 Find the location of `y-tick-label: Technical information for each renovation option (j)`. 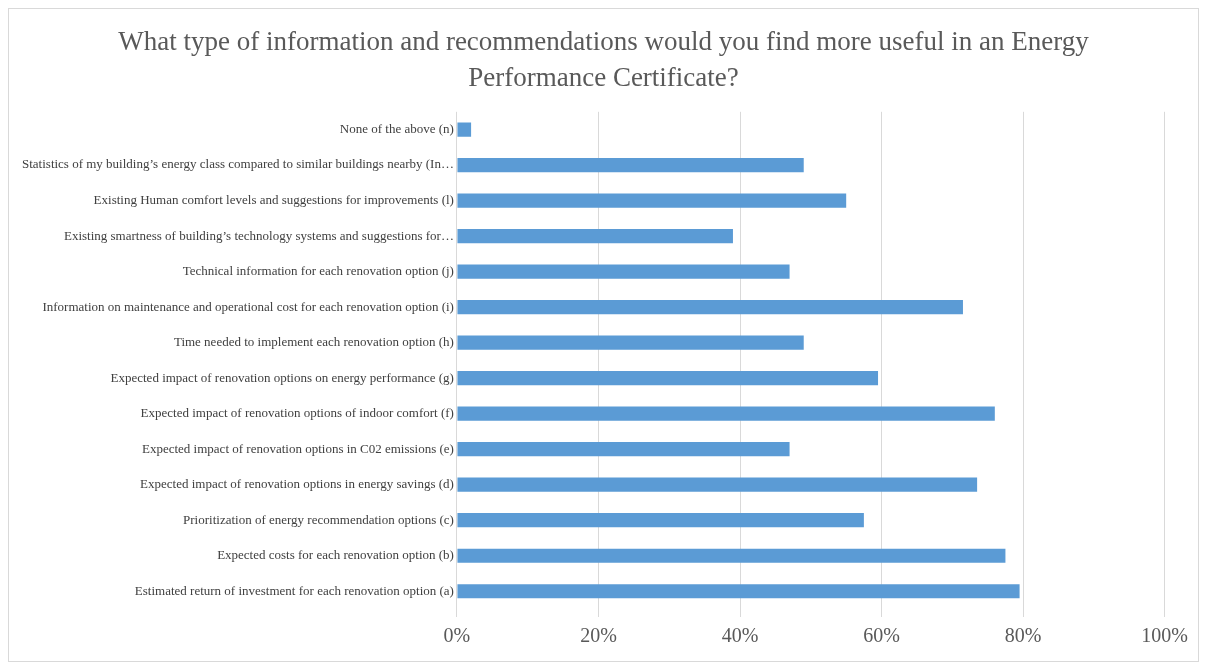

y-tick-label: Technical information for each renovation option (j) is located at coordinates (318, 271).